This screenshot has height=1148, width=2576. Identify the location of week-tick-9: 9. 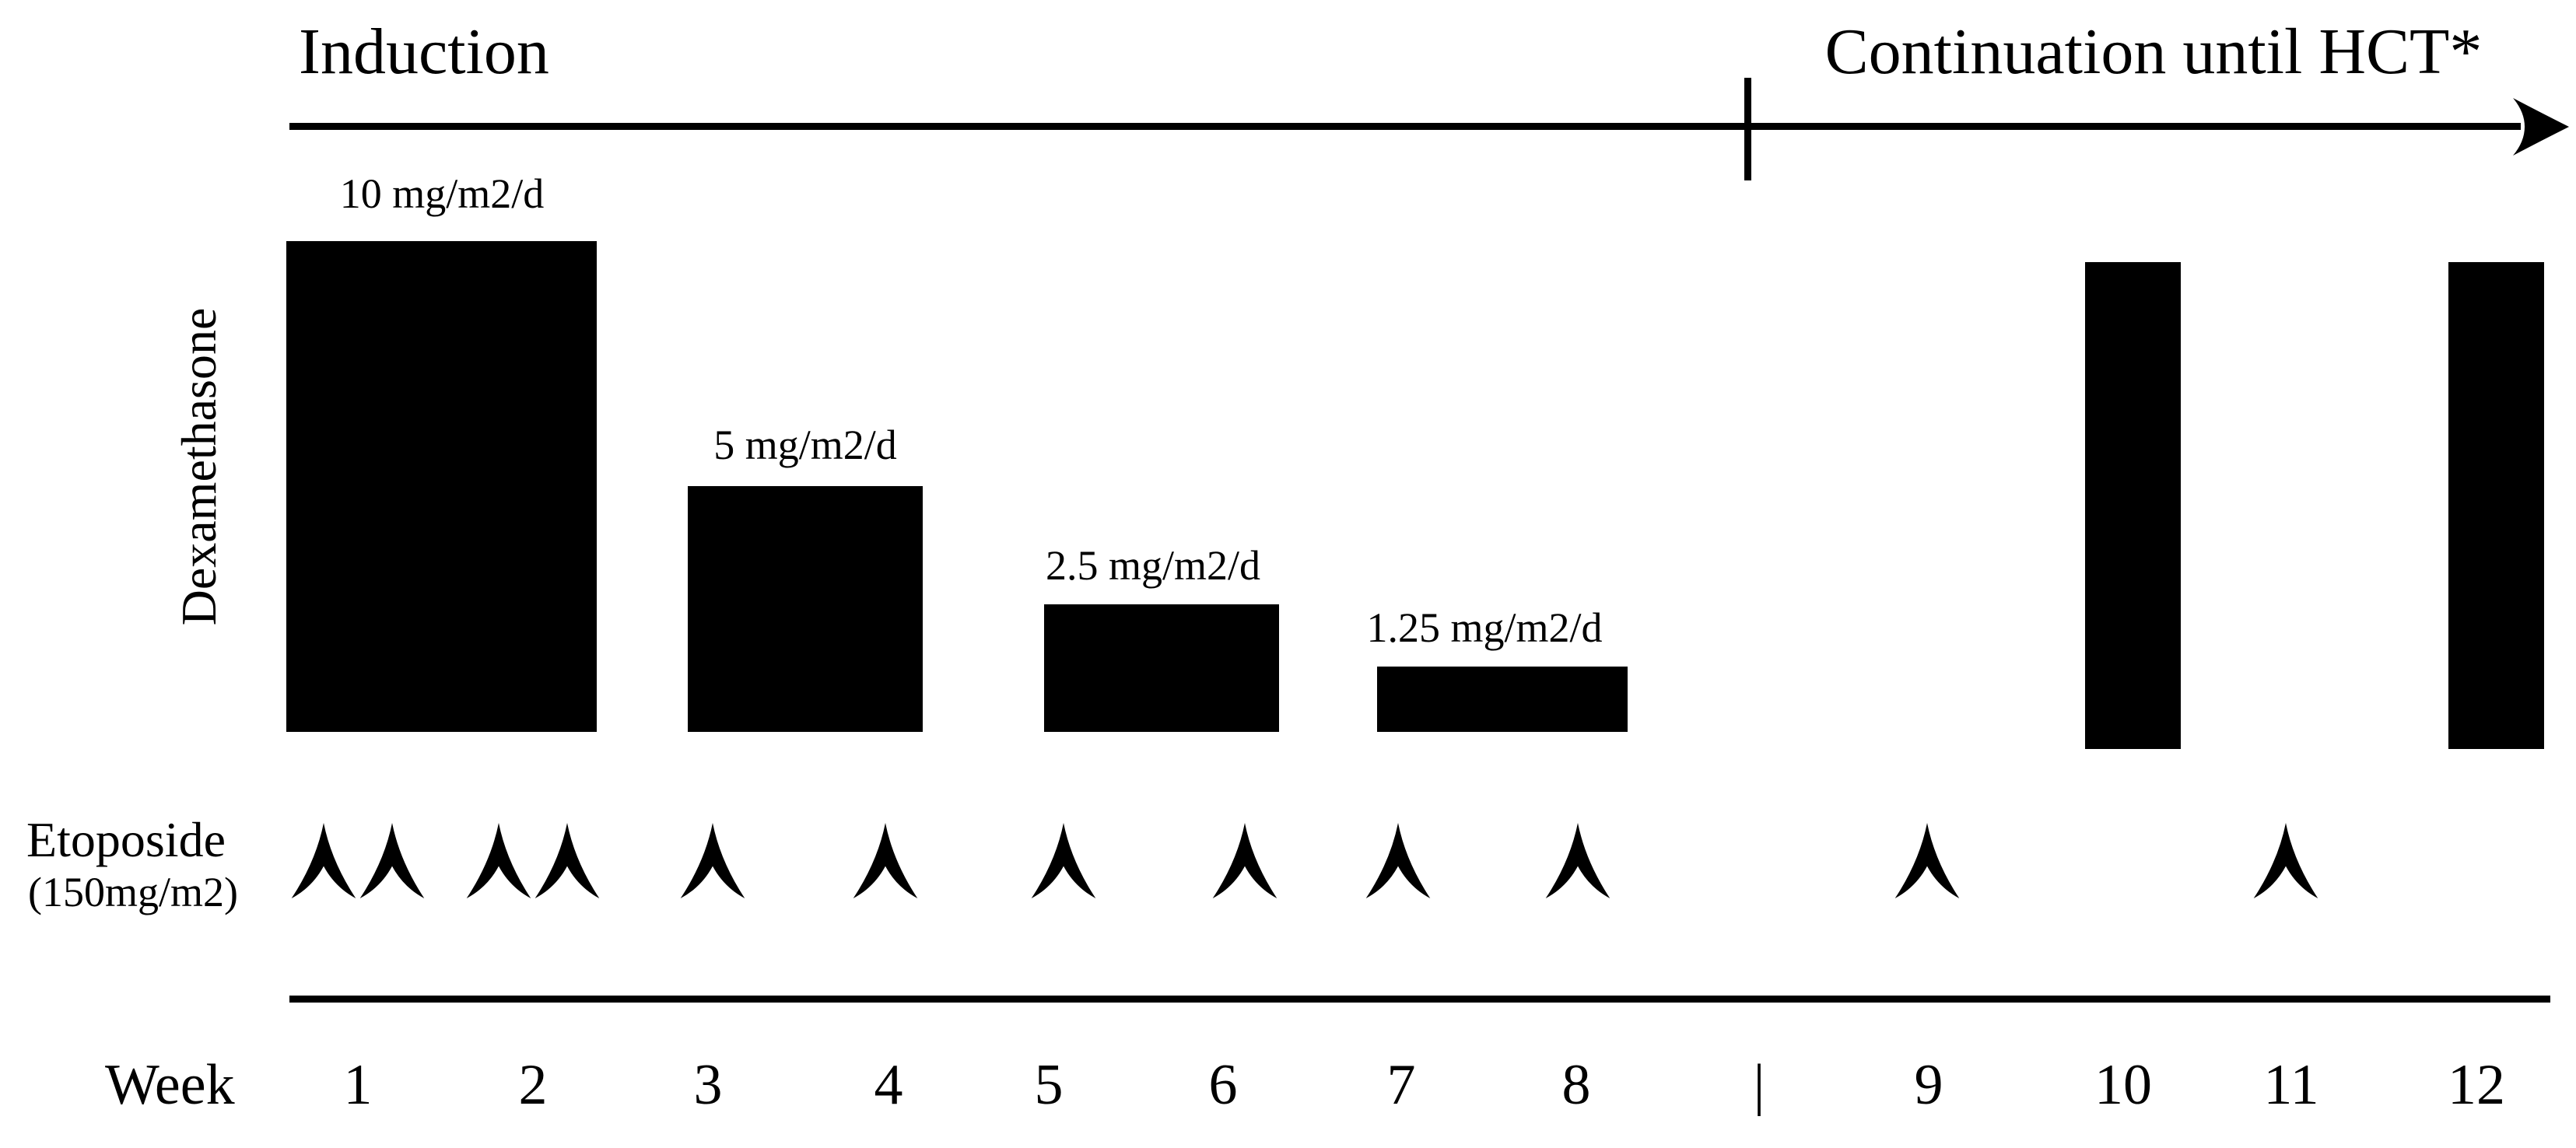
(1928, 1085).